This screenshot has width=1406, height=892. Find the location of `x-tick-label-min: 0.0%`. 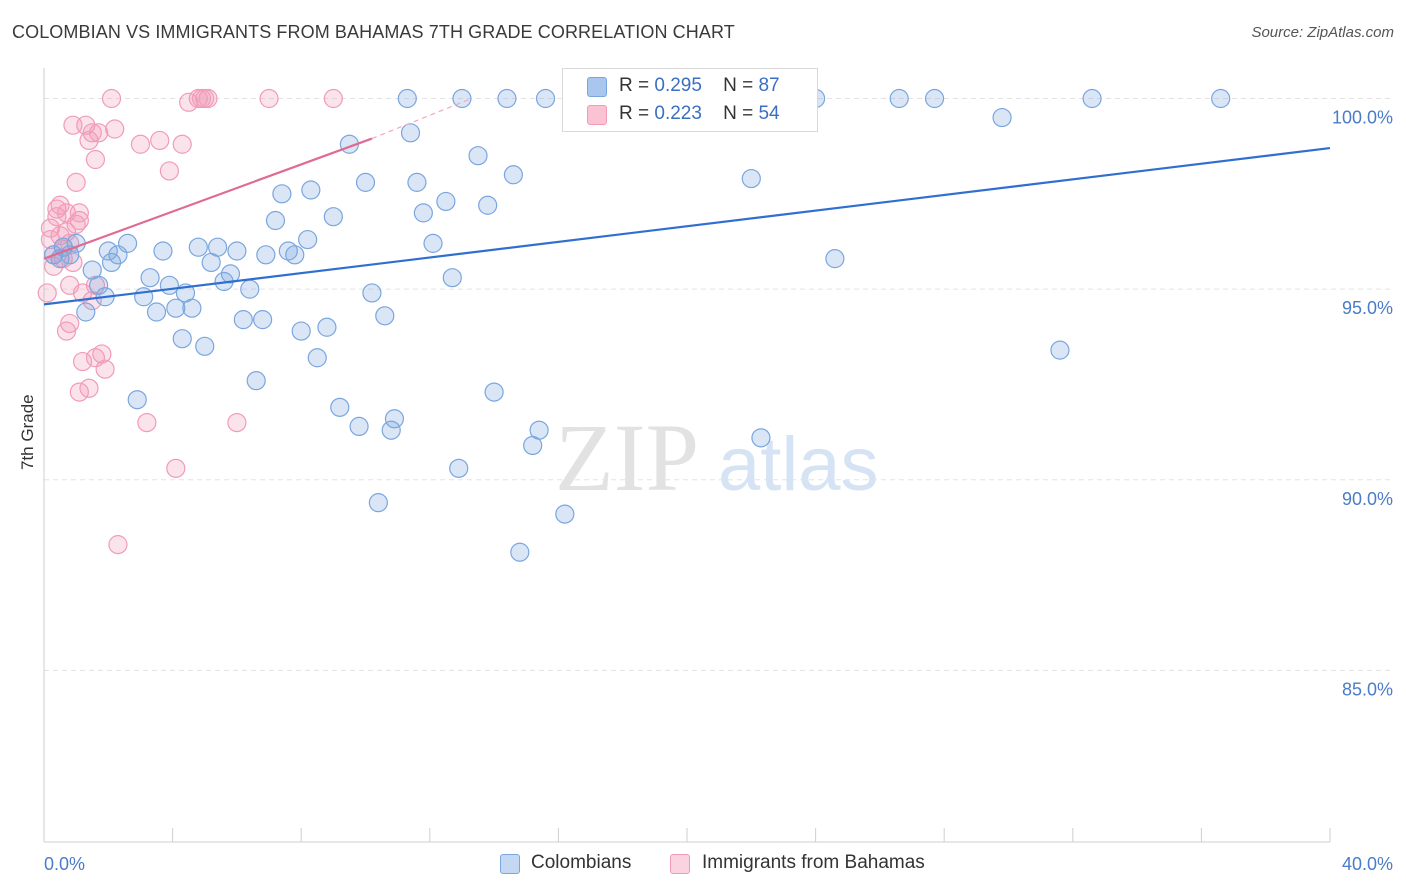

x-tick-label-min: 0.0% is located at coordinates (64, 864).